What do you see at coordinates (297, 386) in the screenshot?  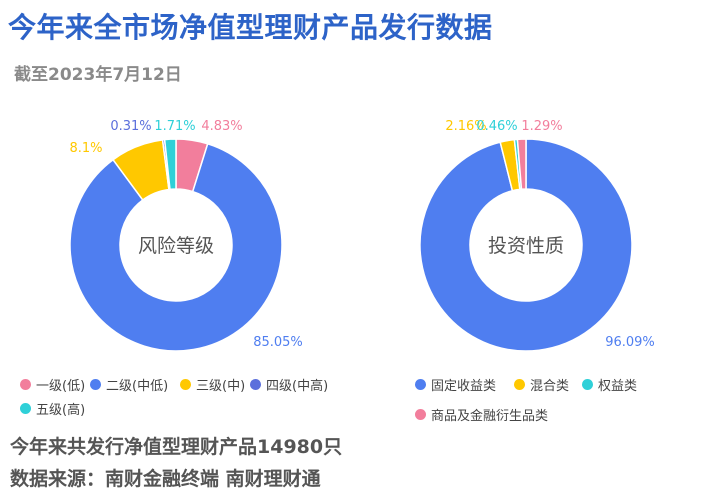 I see `legend-label: 四级(中高)` at bounding box center [297, 386].